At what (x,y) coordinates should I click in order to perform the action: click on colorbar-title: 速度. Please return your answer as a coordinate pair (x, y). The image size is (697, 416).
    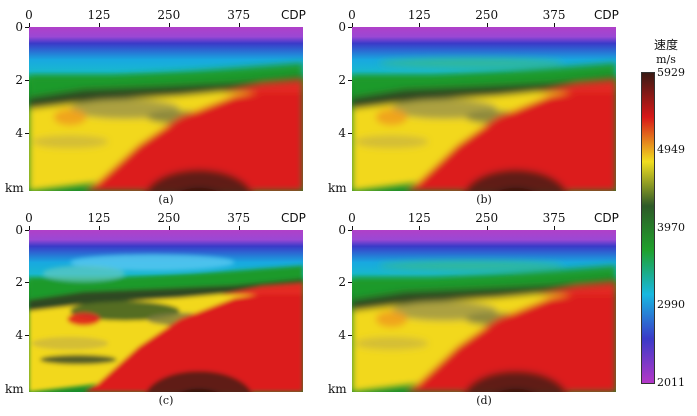
    Looking at the image, I should click on (665, 45).